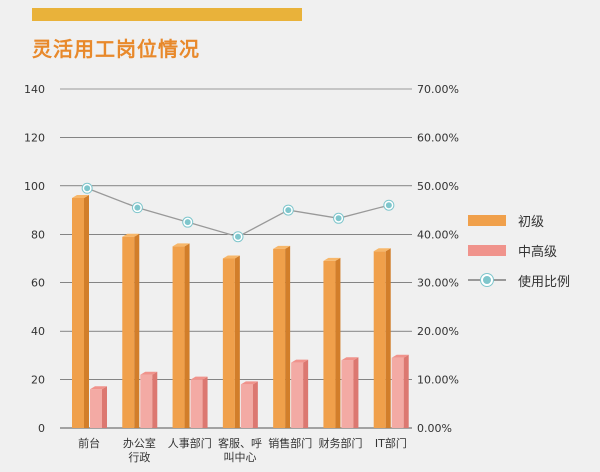  What do you see at coordinates (438, 186) in the screenshot?
I see `y-tick-right: 50.00%` at bounding box center [438, 186].